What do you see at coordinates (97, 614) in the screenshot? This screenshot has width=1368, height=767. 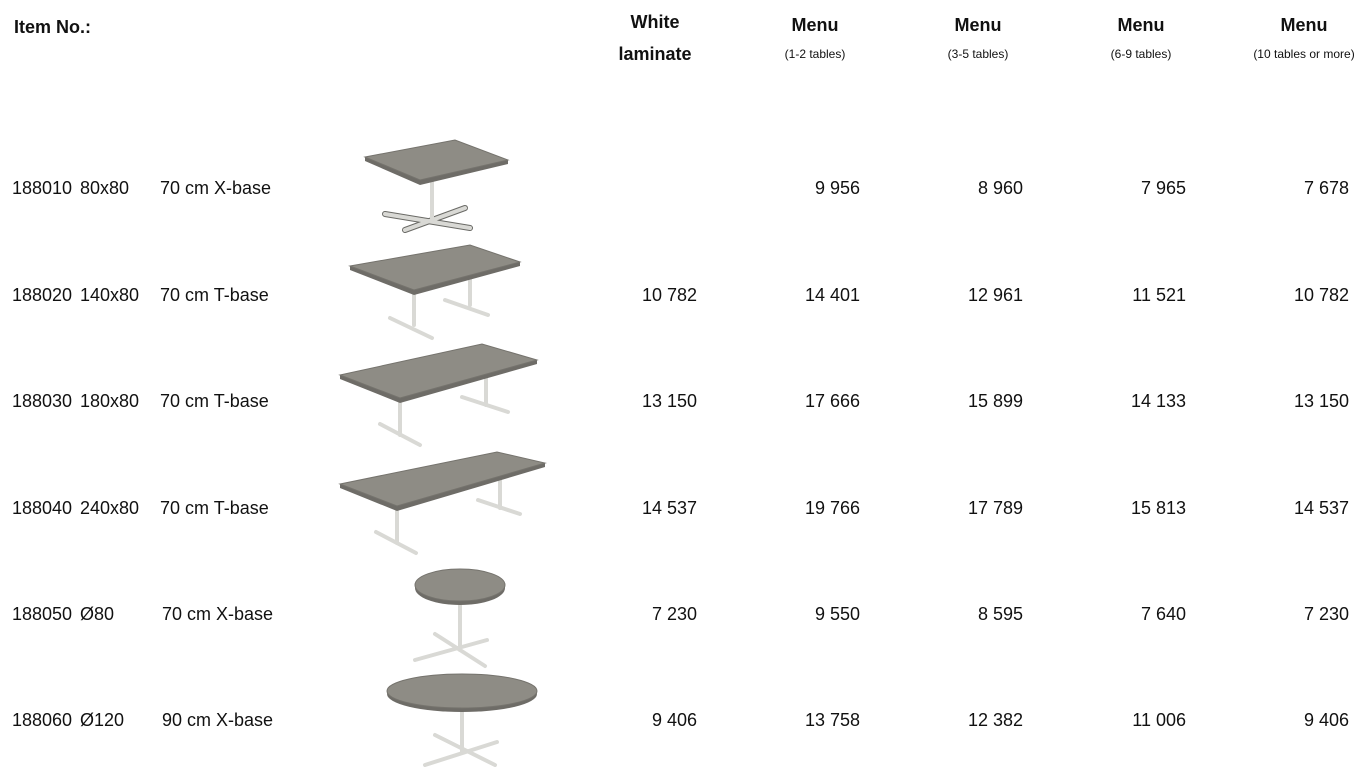 I see `size: Ø80` at bounding box center [97, 614].